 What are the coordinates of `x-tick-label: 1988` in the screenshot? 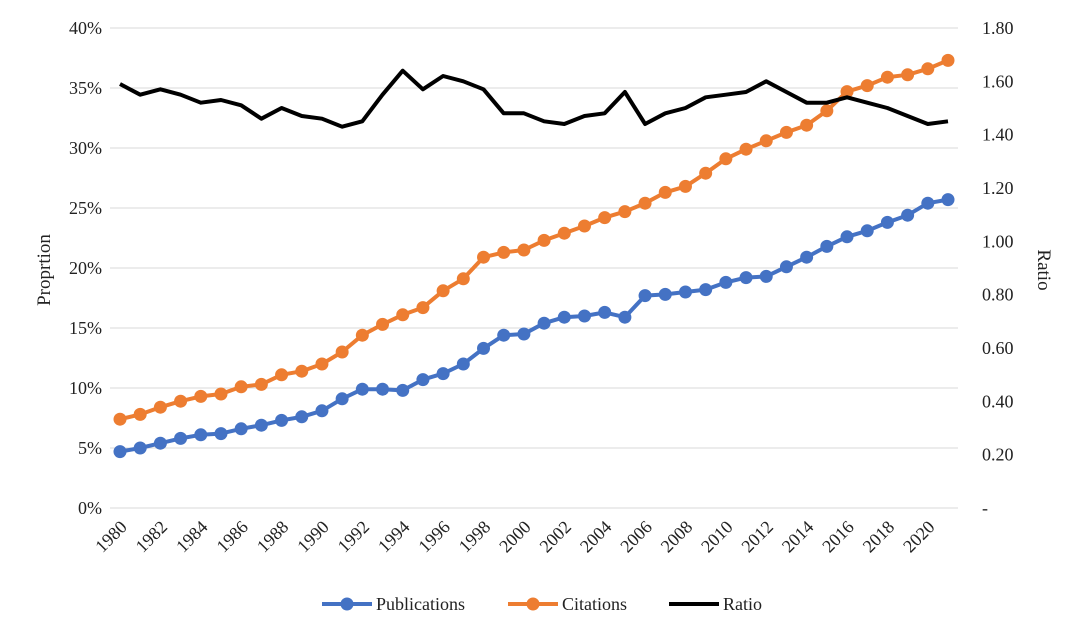 It's located at (273, 537).